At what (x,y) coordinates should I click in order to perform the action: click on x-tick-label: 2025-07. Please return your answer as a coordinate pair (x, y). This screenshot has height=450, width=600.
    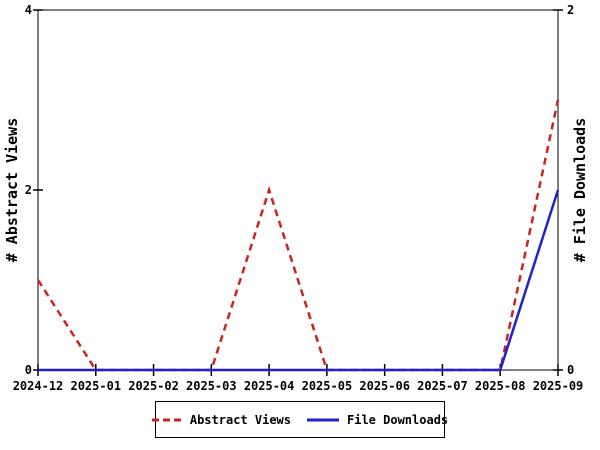
    Looking at the image, I should click on (442, 386).